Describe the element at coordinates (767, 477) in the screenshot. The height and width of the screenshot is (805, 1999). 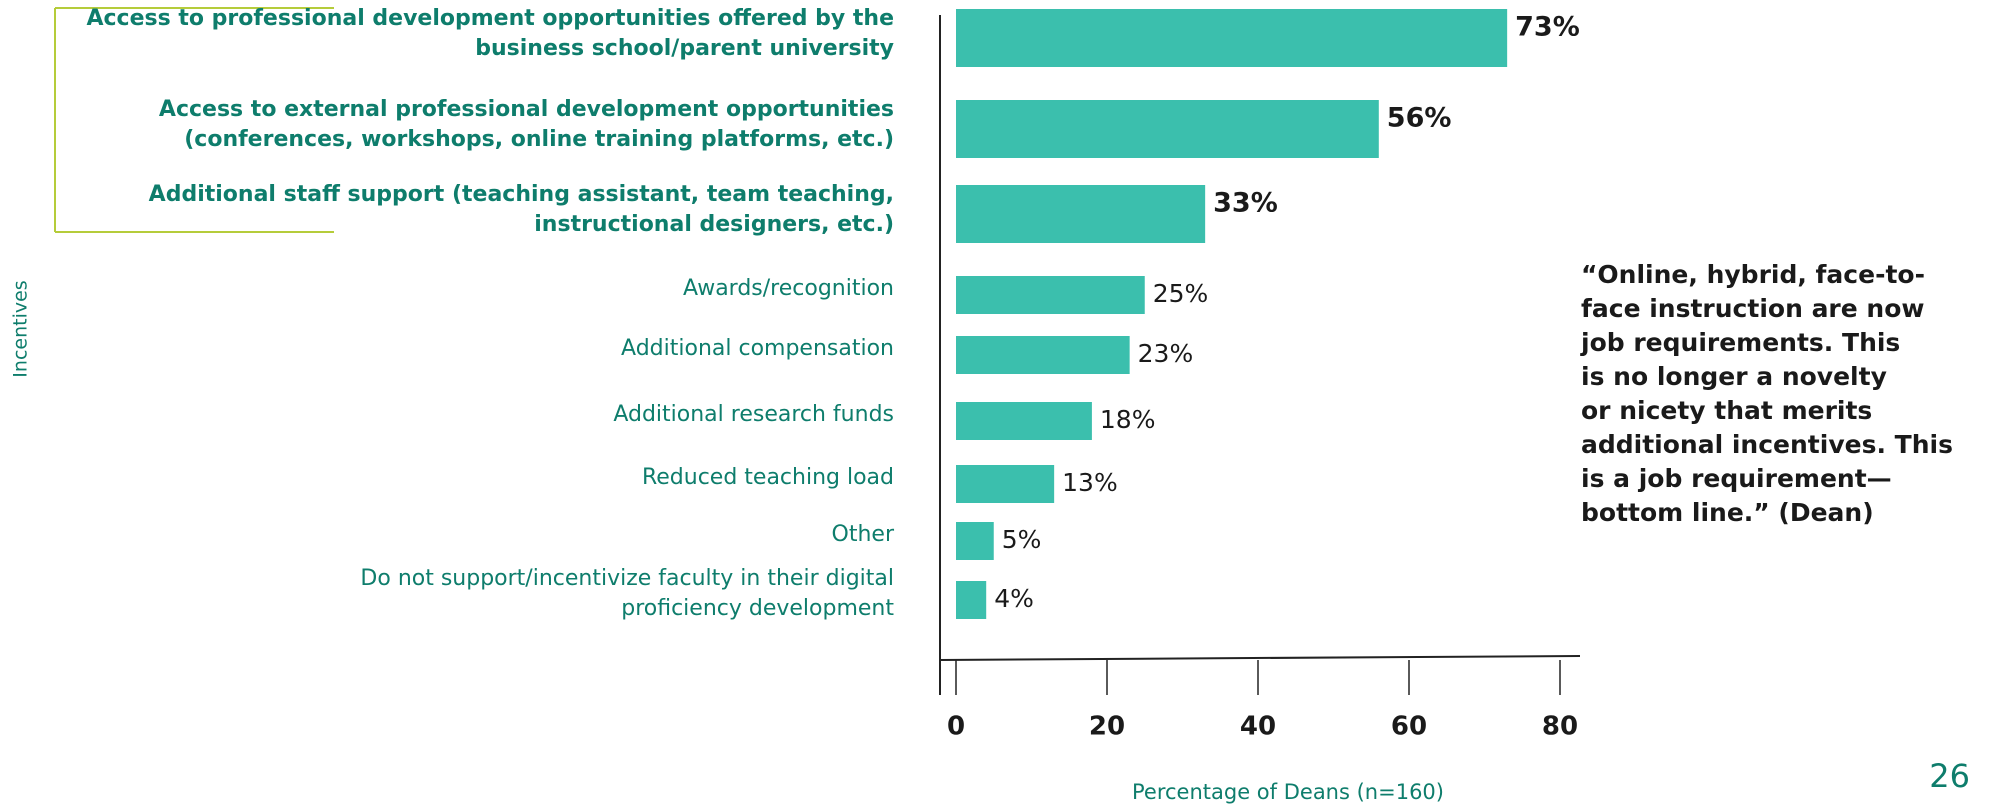
I see `category-label: Reduced teaching load` at that location.